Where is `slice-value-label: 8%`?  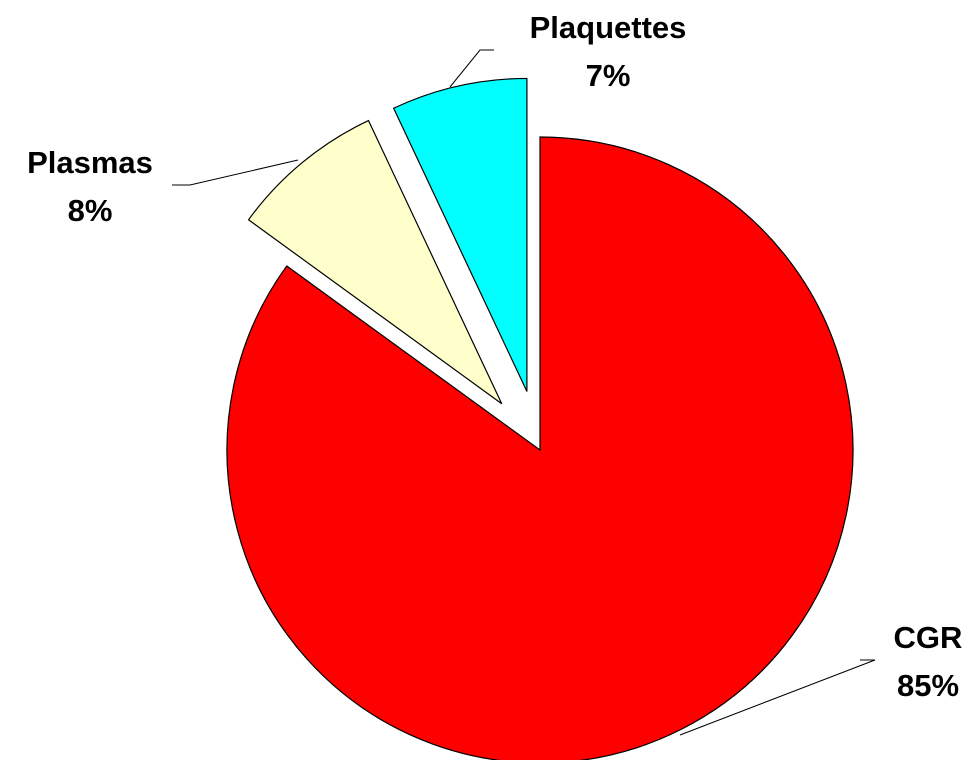 slice-value-label: 8% is located at coordinates (90, 210).